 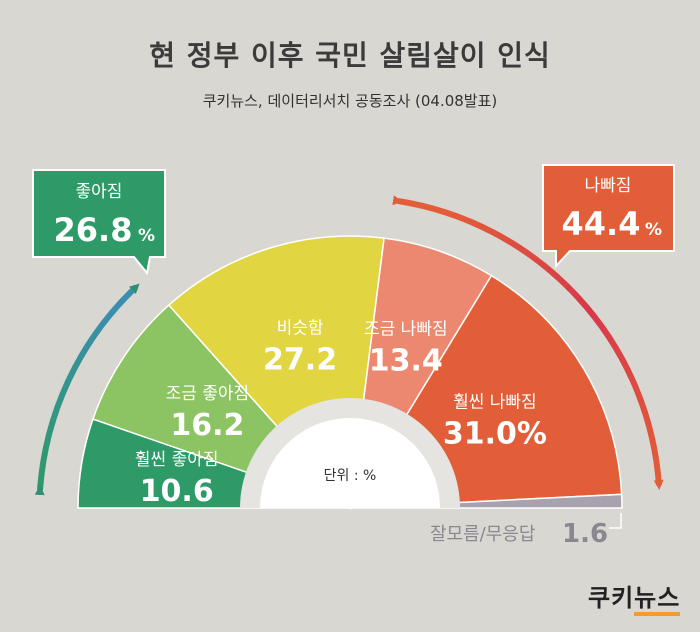 What do you see at coordinates (93, 230) in the screenshot?
I see `good-callout-value: 26.8` at bounding box center [93, 230].